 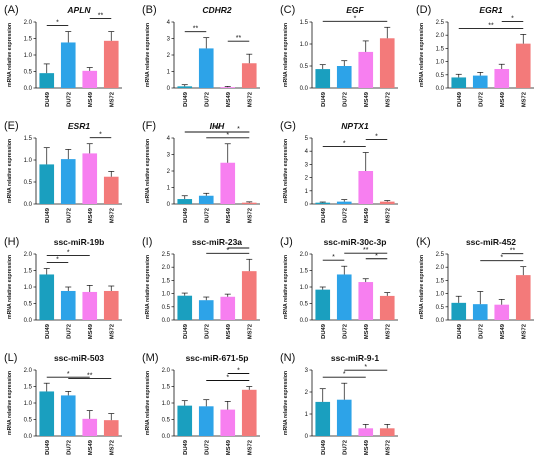 What do you see at coordinates (169, 23) in the screenshot?
I see `y-tick-label: 4` at bounding box center [169, 23].